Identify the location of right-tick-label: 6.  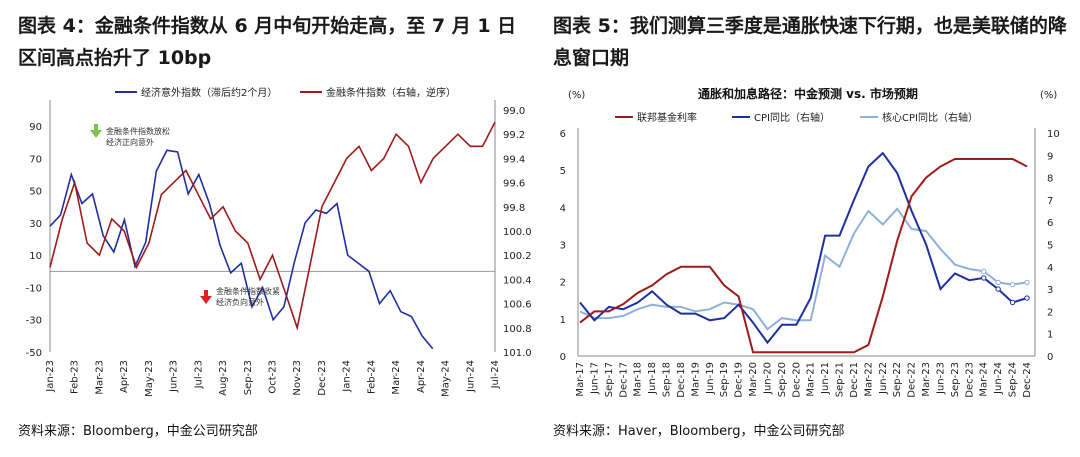
(1050, 223).